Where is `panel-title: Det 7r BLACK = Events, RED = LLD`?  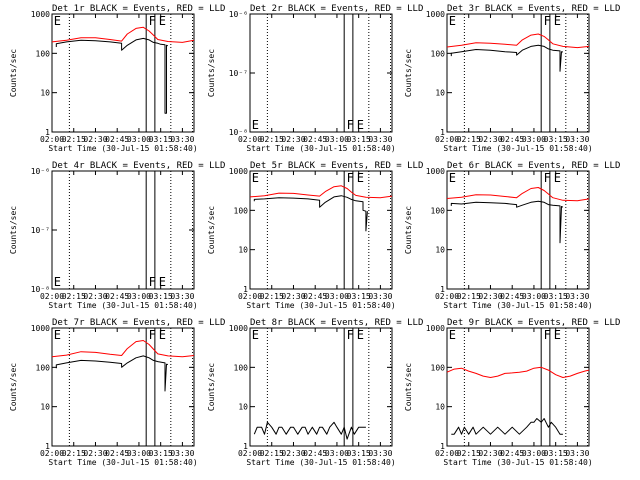
panel-title: Det 7r BLACK = Events, RED = LLD is located at coordinates (138, 323).